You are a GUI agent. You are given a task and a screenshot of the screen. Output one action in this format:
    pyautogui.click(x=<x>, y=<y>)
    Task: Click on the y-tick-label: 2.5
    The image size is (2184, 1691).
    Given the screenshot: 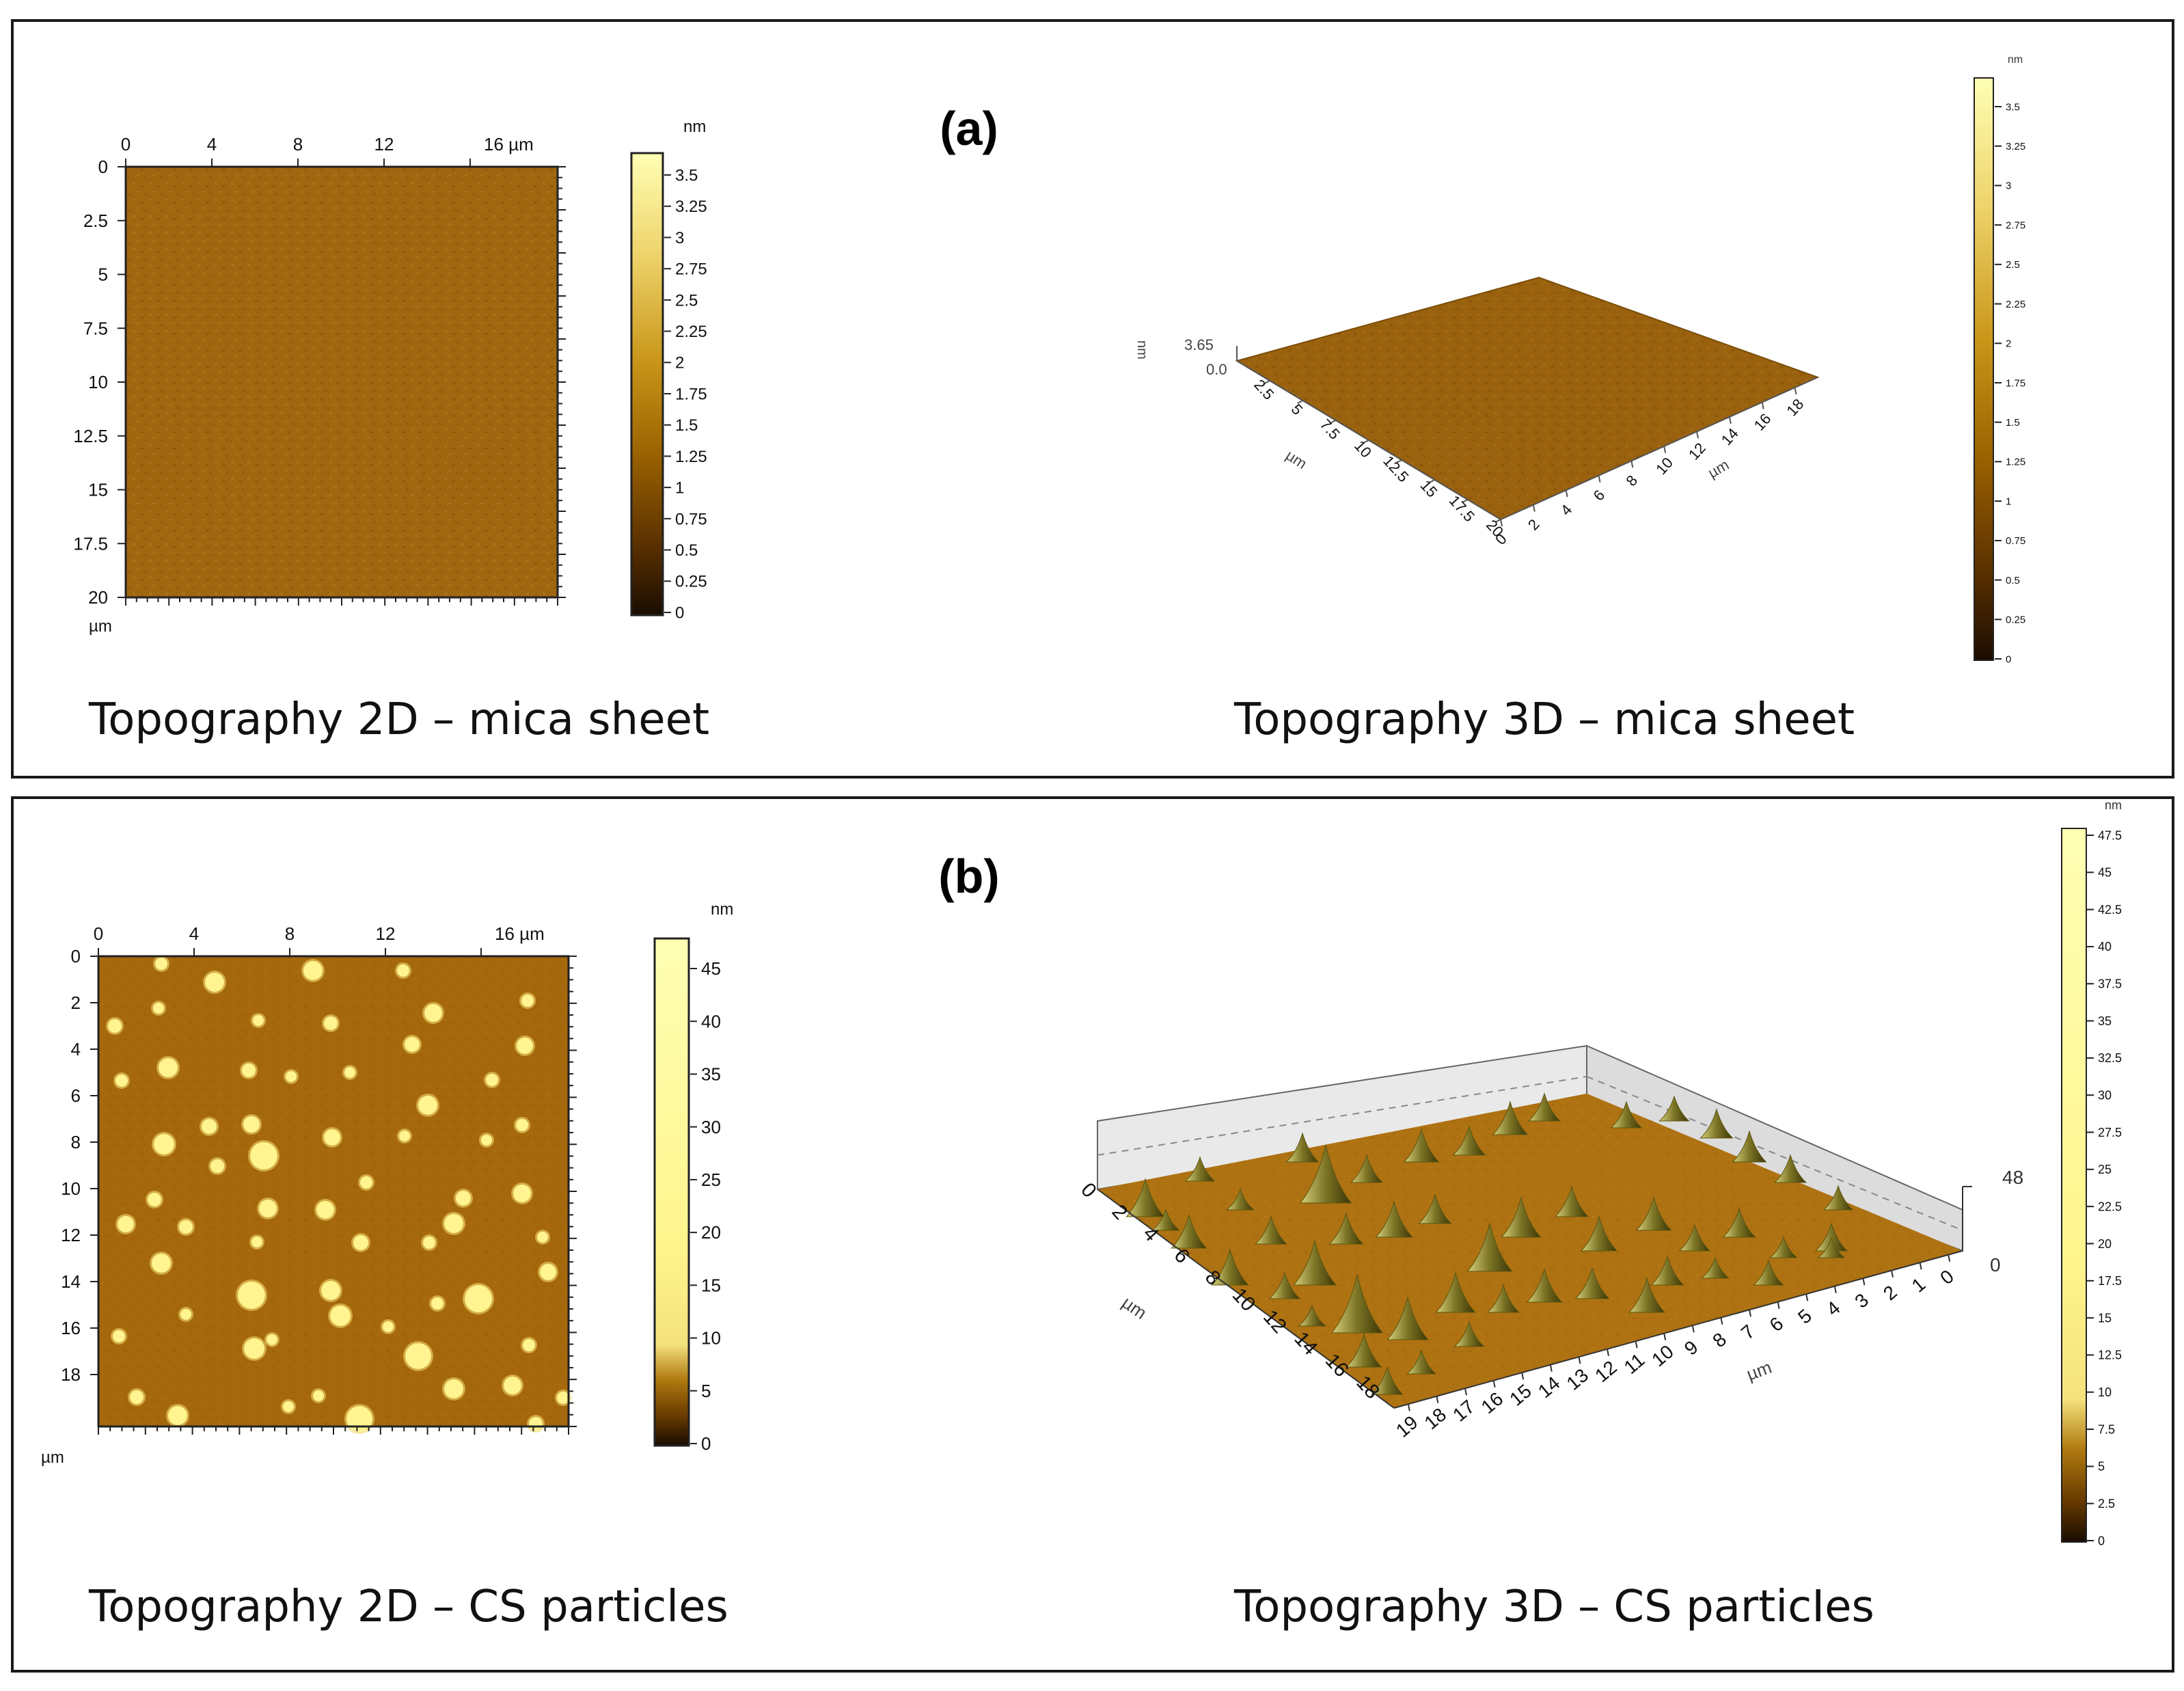 What is the action you would take?
    pyautogui.click(x=95, y=221)
    